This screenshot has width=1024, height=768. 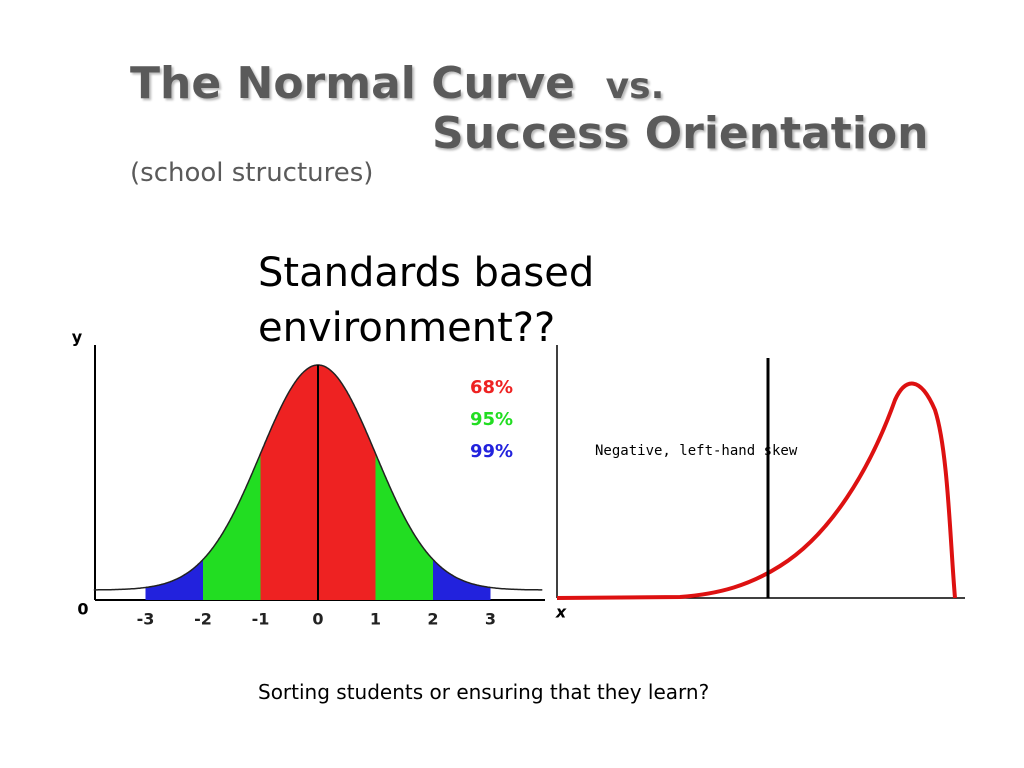 I want to click on legend-label: 99%, so click(x=491, y=451).